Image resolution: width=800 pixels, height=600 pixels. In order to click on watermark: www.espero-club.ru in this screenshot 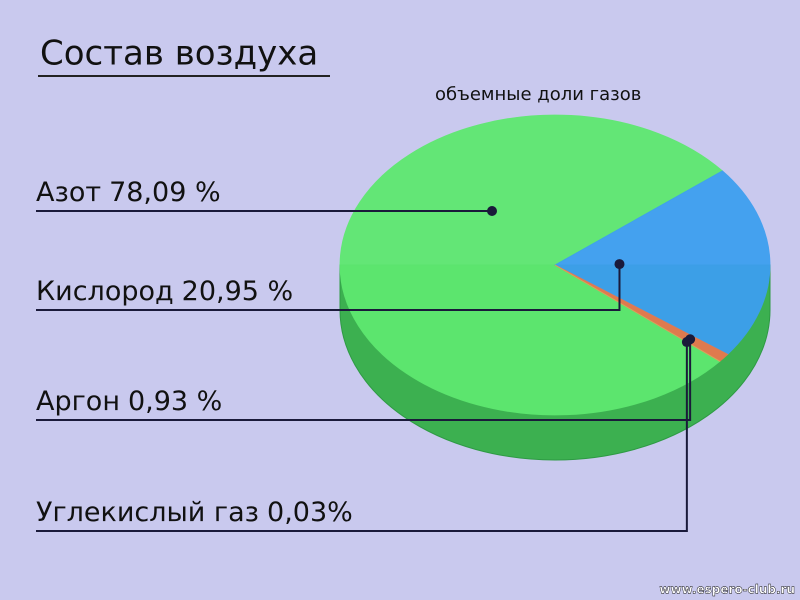, I will do `click(727, 590)`.